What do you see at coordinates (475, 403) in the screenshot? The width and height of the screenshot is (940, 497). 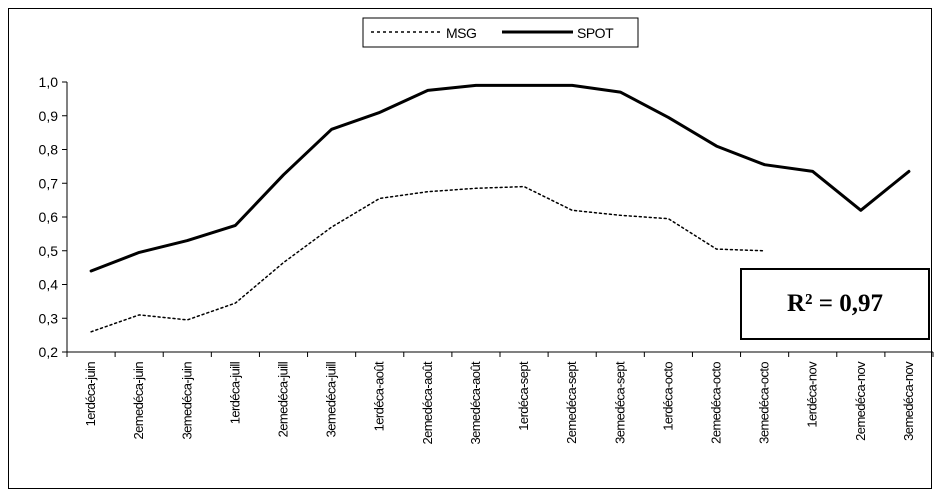 I see `x-tick-label: 3emedéca-août` at bounding box center [475, 403].